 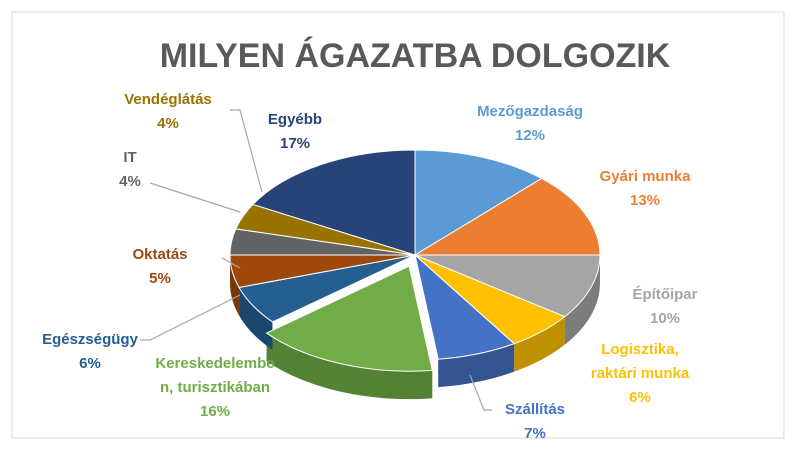 I want to click on label-name: Építőipar, so click(x=665, y=294).